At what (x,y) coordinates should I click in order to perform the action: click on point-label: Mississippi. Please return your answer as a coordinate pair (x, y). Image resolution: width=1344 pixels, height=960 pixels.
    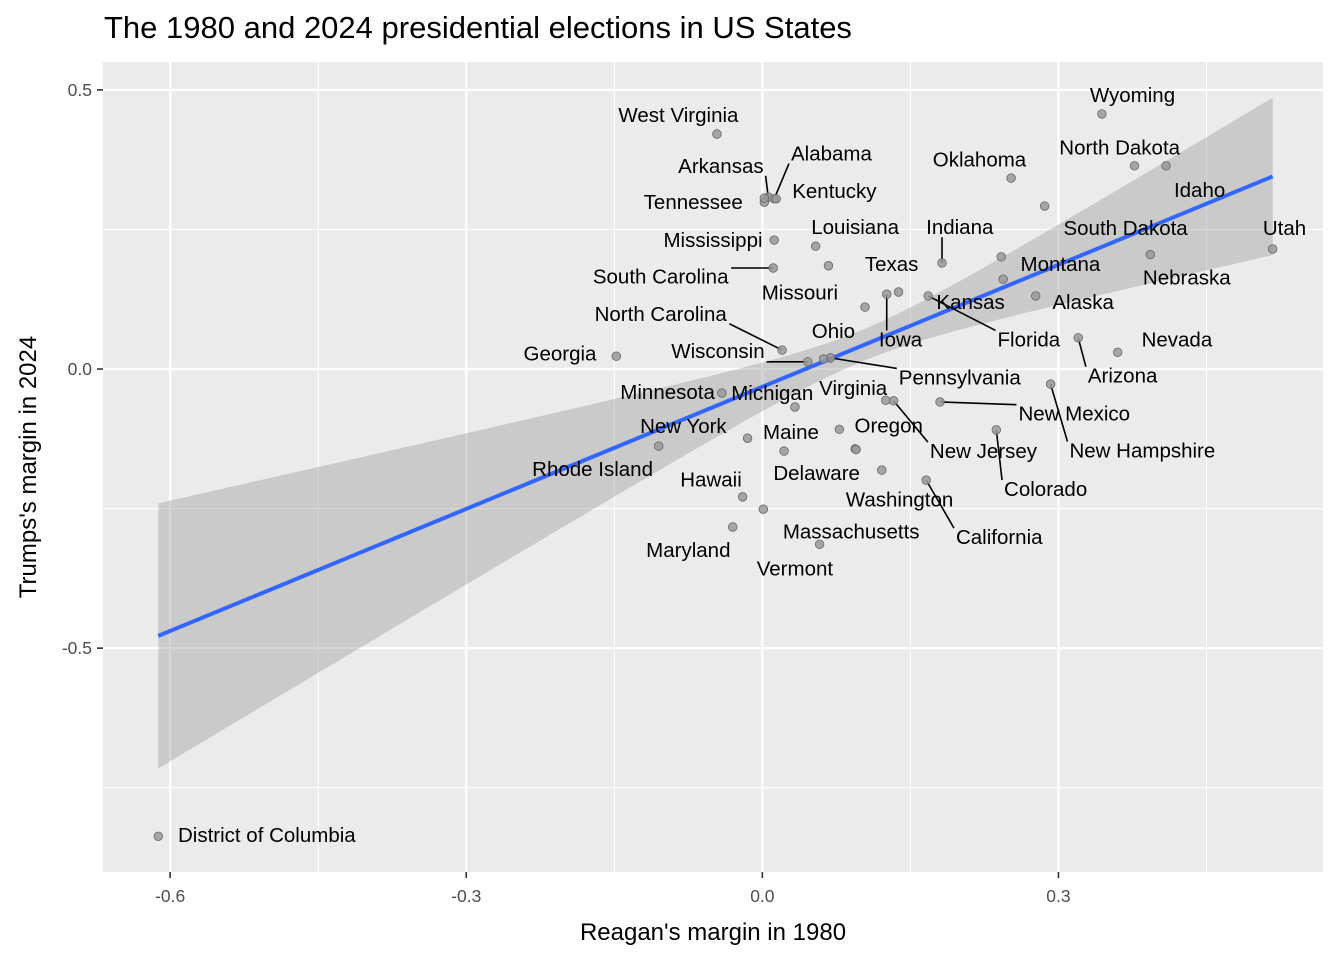
    Looking at the image, I should click on (712, 240).